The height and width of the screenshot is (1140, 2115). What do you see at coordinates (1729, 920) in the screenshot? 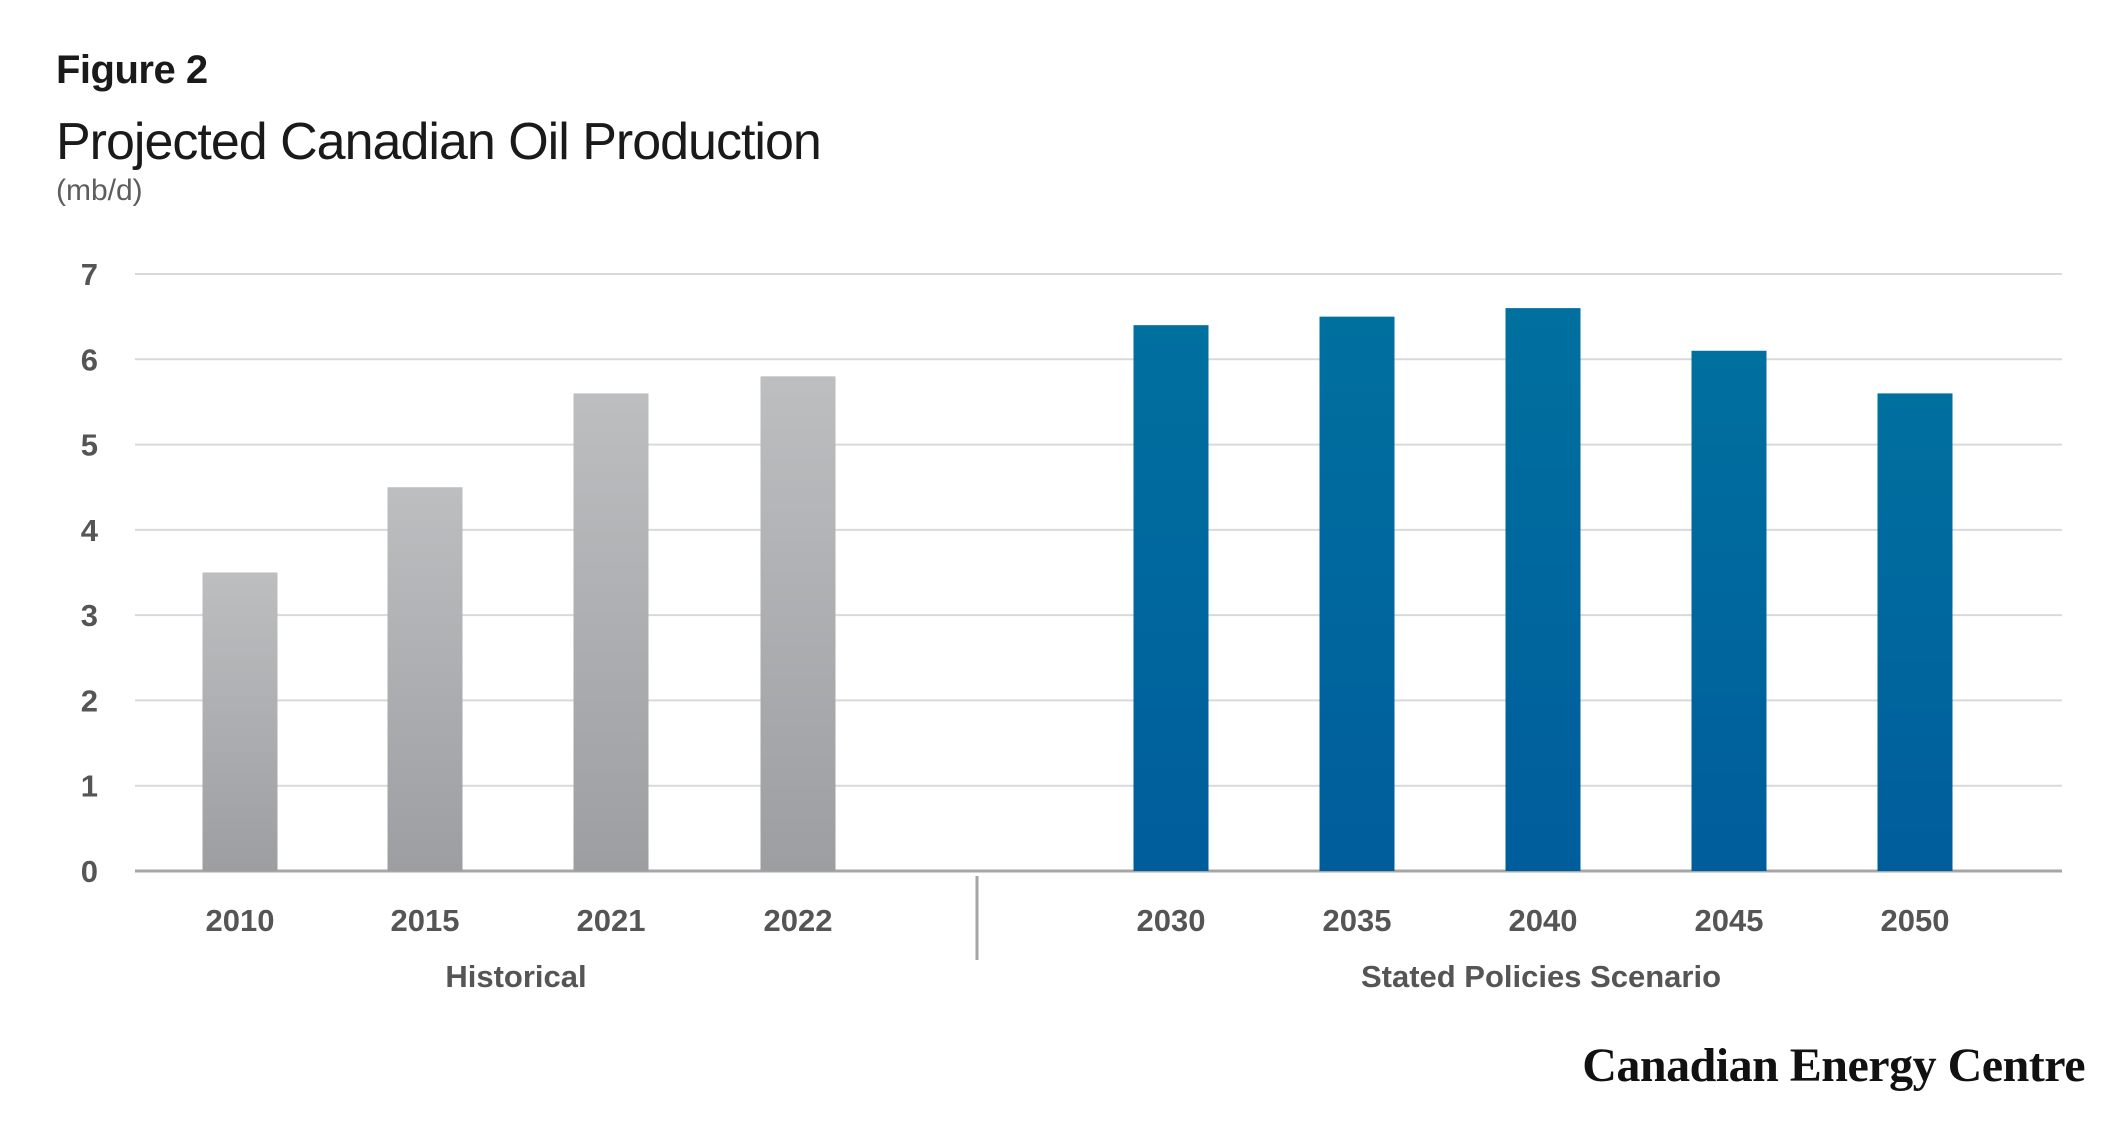
I see `x-tick-label: 2045` at bounding box center [1729, 920].